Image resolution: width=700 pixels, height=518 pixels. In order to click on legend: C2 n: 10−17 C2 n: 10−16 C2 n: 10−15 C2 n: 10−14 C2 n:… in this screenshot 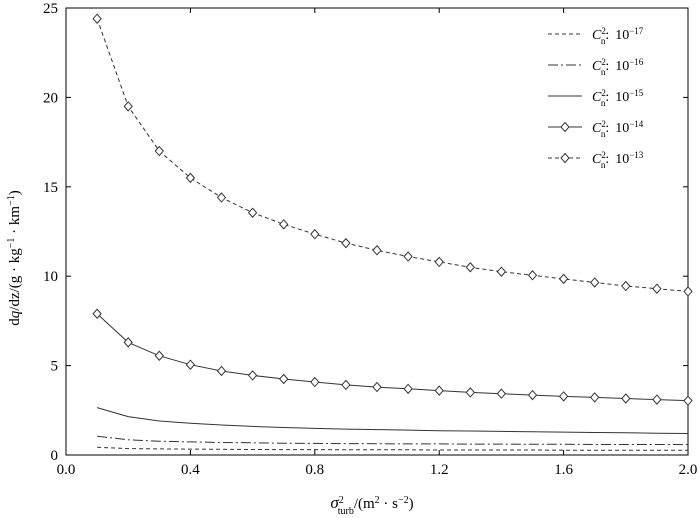, I will do `click(596, 98)`.